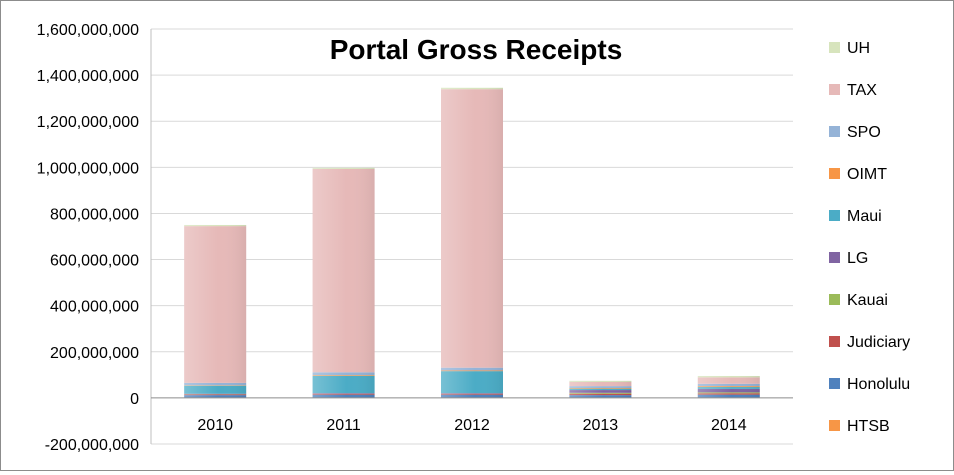 The width and height of the screenshot is (954, 475). Describe the element at coordinates (878, 384) in the screenshot. I see `legend-label-honolulu: Honolulu` at that location.